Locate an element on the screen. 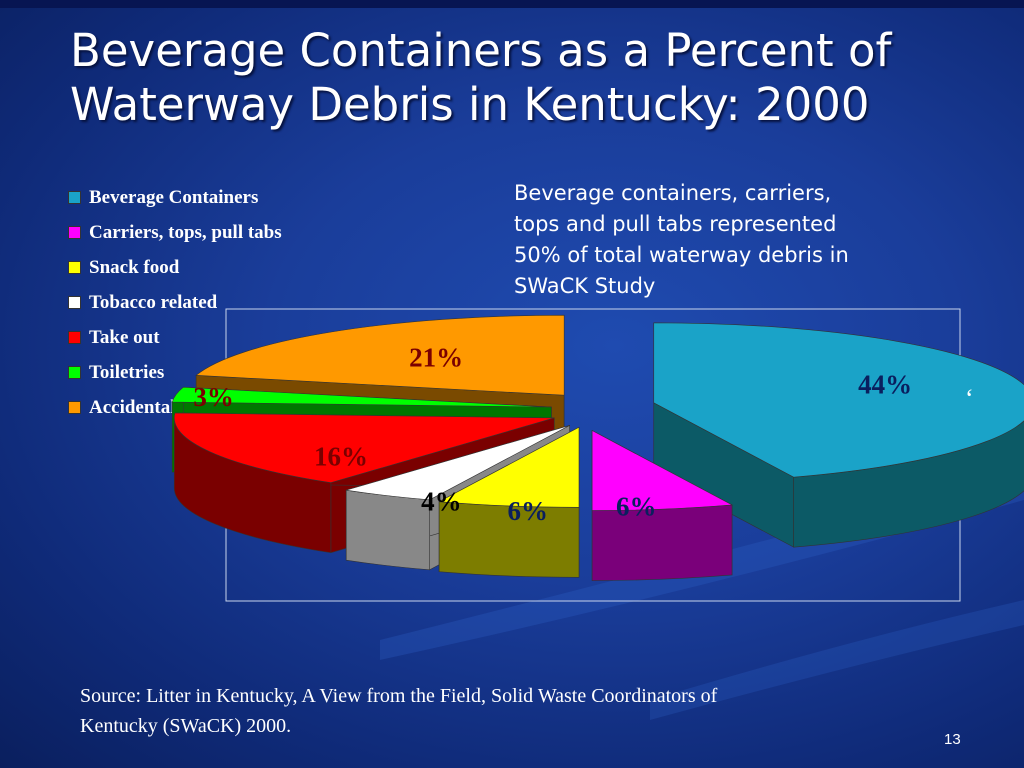 The image size is (1024, 768). legend-swatch-carriers is located at coordinates (74, 232).